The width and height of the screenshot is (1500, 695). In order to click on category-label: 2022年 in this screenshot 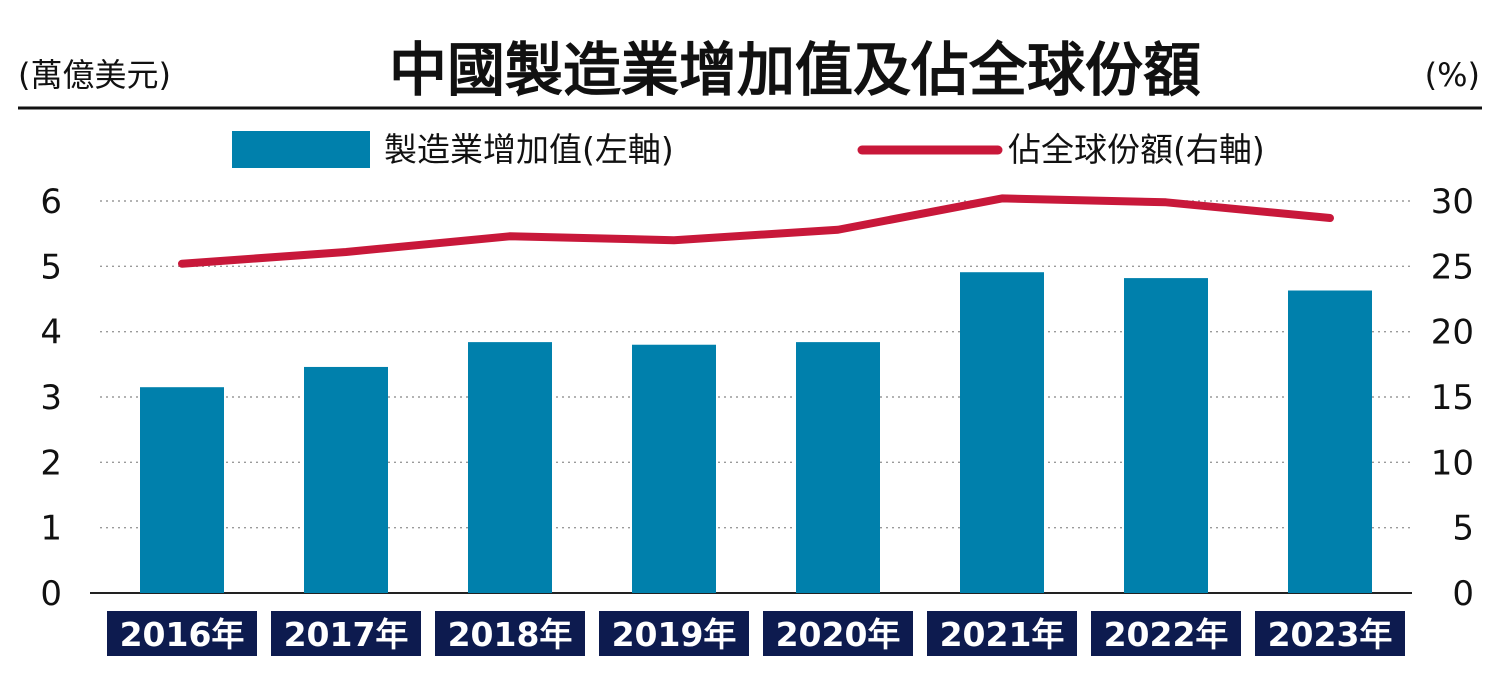, I will do `click(1166, 634)`.